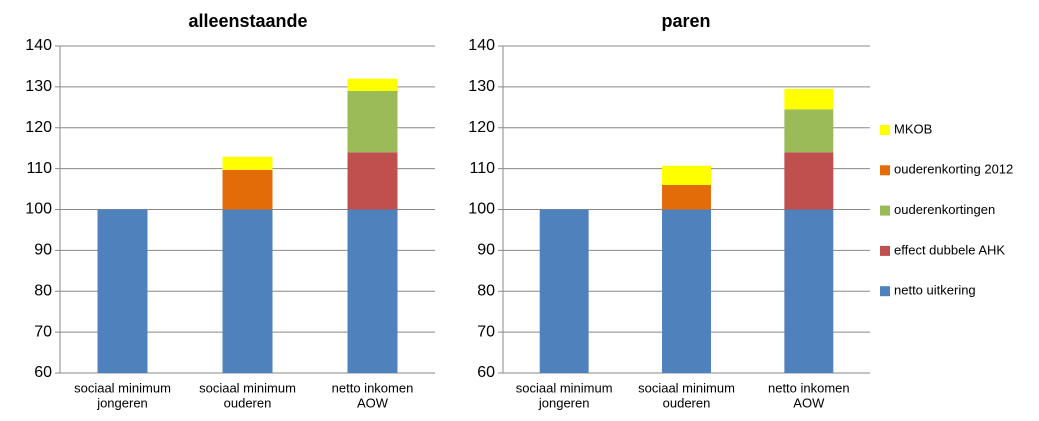 The width and height of the screenshot is (1039, 421). What do you see at coordinates (935, 290) in the screenshot?
I see `legend-label: netto uitkering` at bounding box center [935, 290].